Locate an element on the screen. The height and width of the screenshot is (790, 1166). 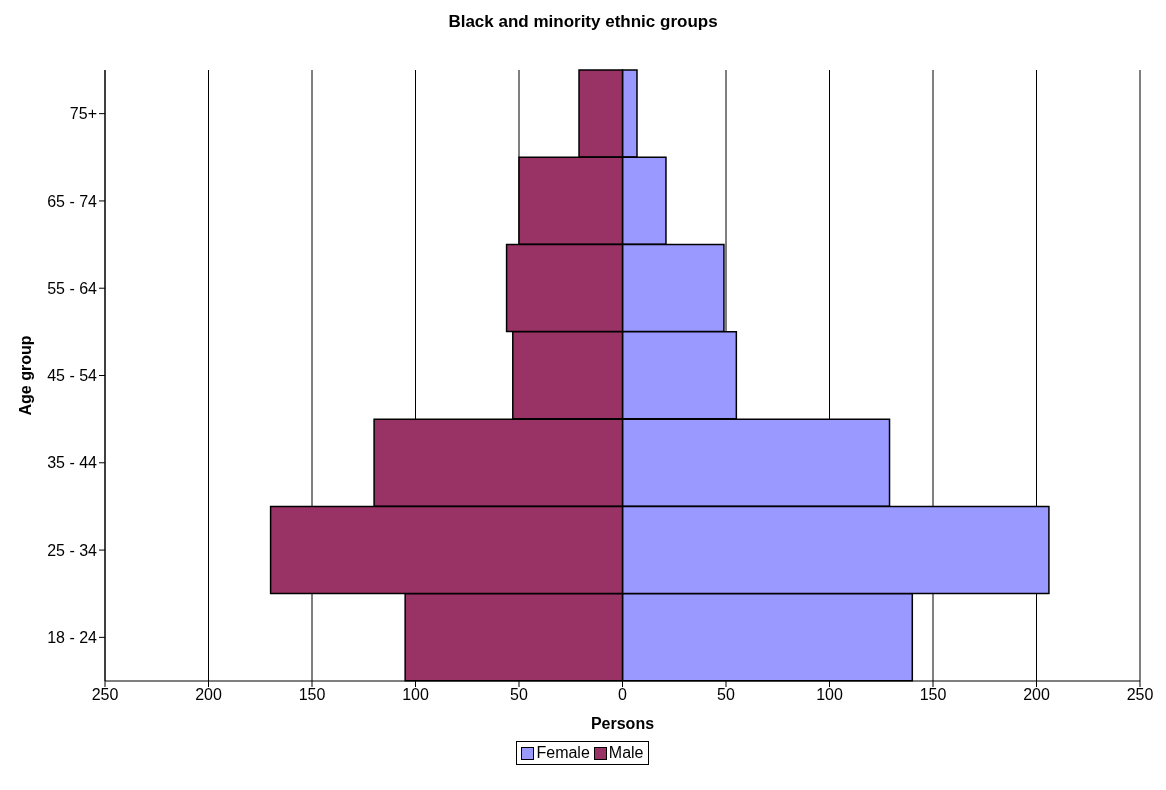
y-tick-label: 65 - 74 is located at coordinates (72, 201).